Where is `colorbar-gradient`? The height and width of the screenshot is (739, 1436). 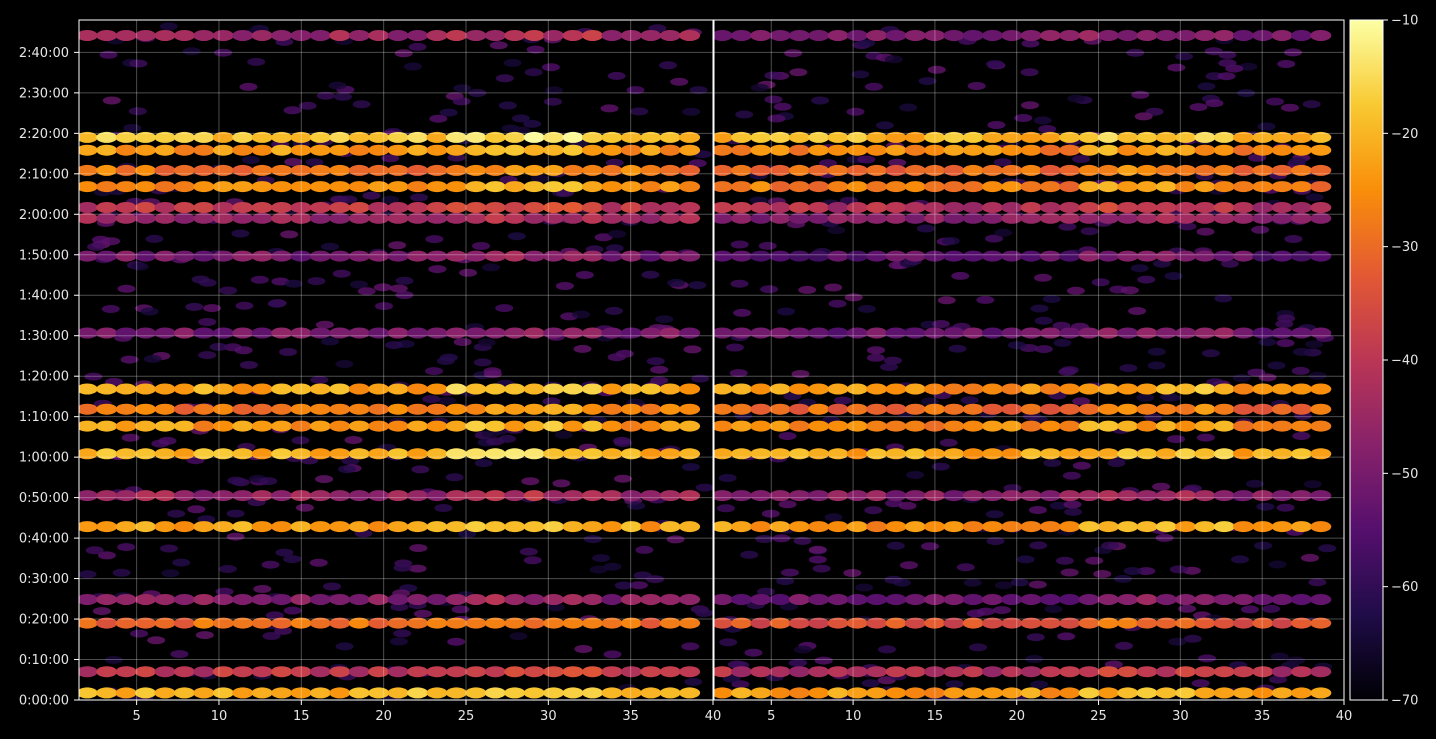 colorbar-gradient is located at coordinates (1366, 360).